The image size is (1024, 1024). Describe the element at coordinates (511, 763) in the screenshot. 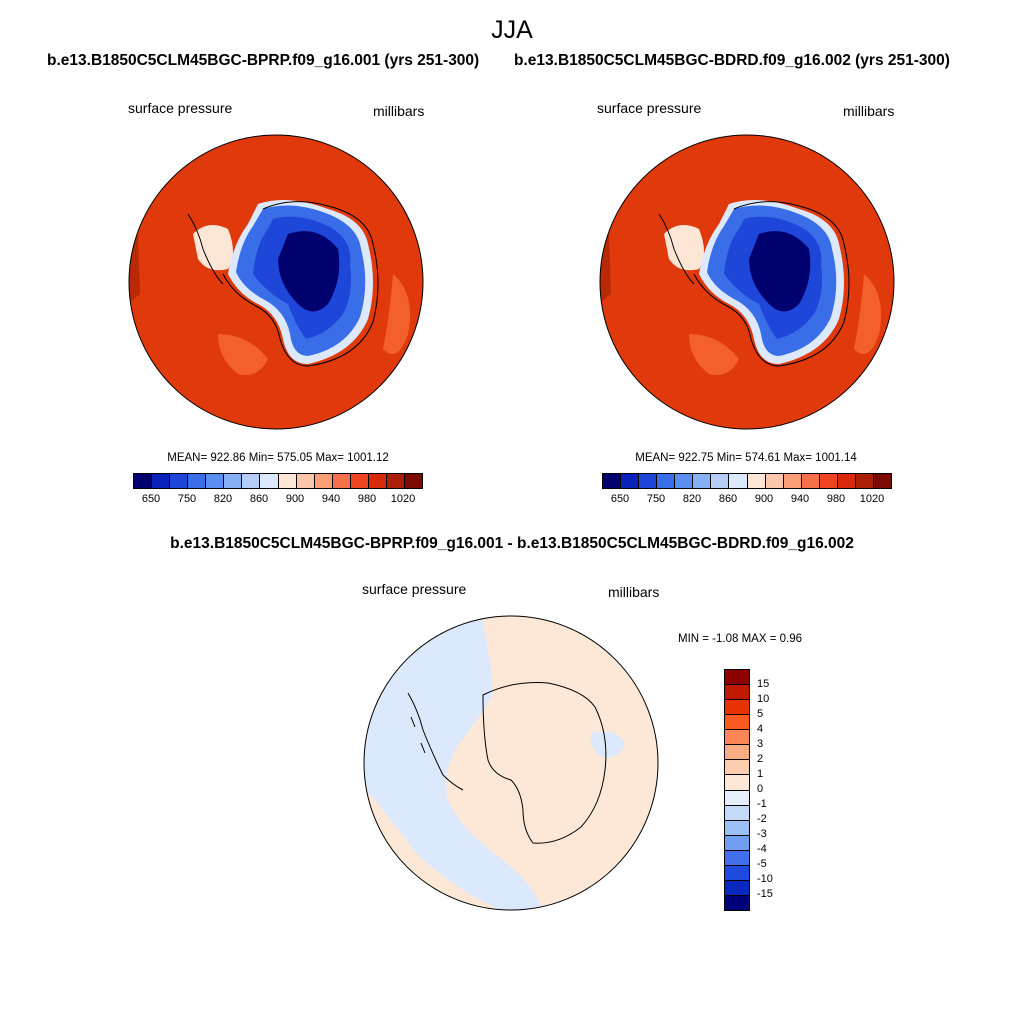

I see `difference-polar-map` at that location.